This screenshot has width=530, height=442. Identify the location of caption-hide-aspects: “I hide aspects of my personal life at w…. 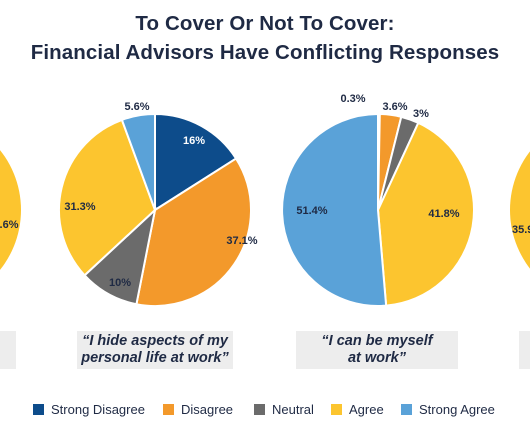
(155, 350).